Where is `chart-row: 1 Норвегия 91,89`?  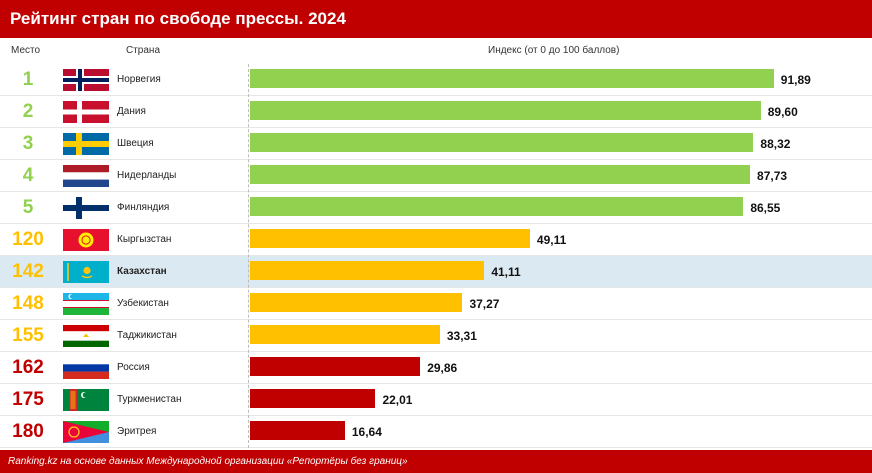
chart-row: 1 Норвегия 91,89 is located at coordinates (436, 80).